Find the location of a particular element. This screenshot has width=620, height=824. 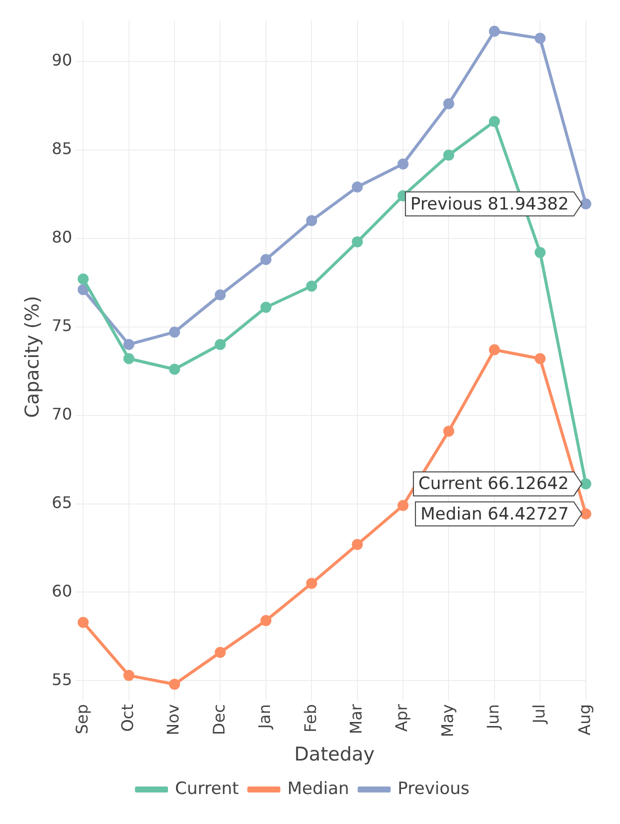

x-tick-label: Jul is located at coordinates (538, 714).